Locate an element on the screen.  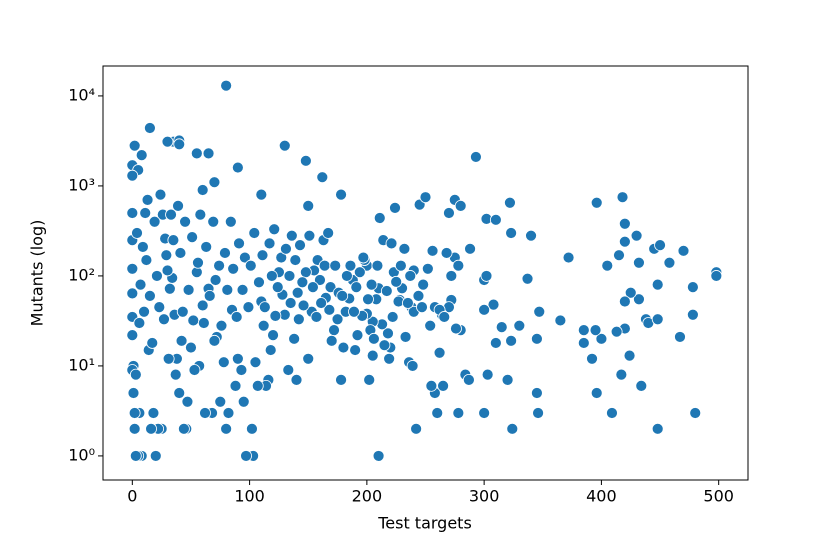
x-tick-label: 300 is located at coordinates (484, 496).